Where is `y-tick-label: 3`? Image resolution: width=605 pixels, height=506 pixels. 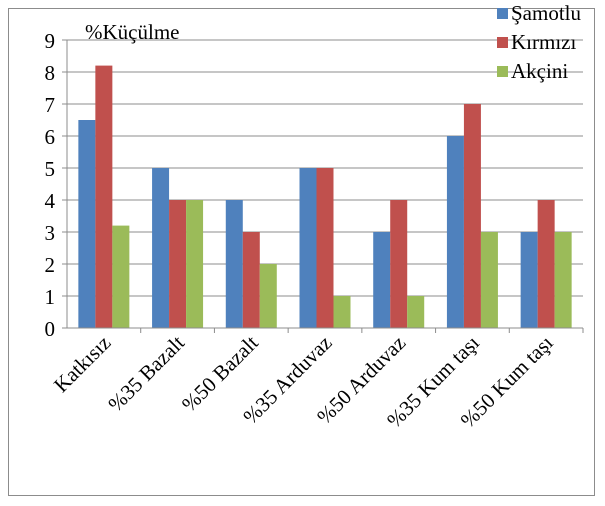 y-tick-label: 3 is located at coordinates (50, 233).